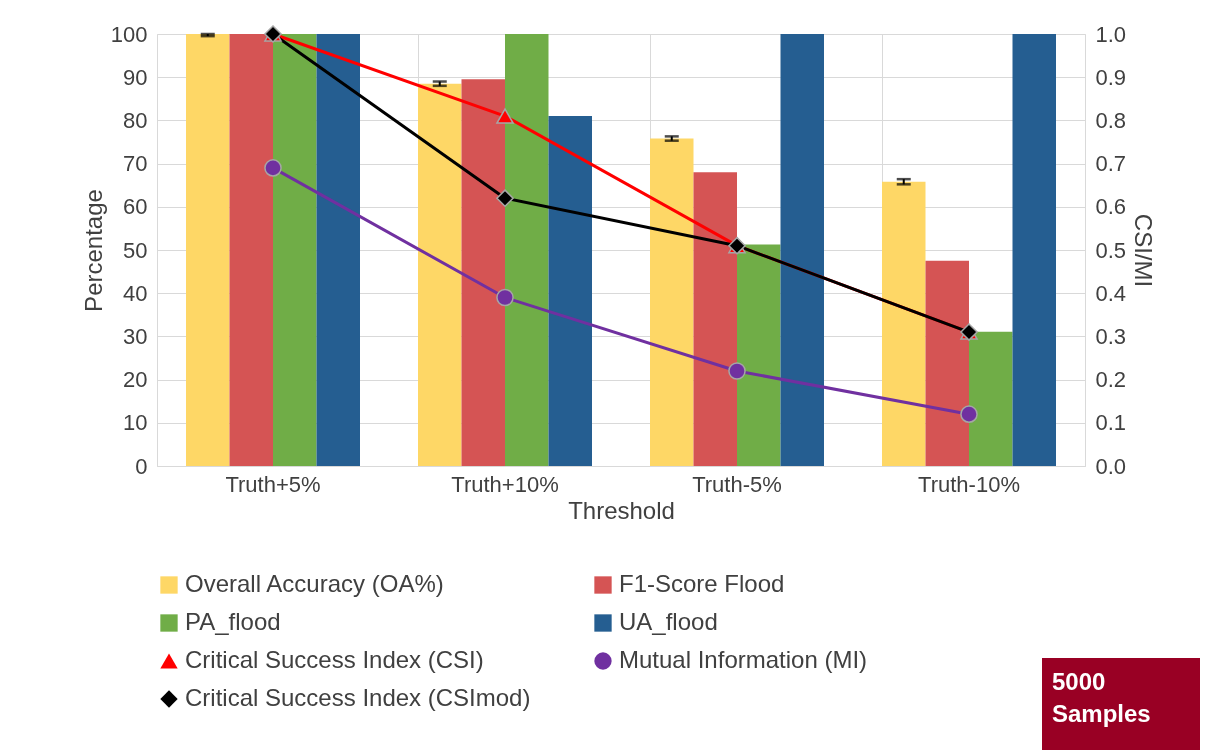 This screenshot has height=750, width=1220. What do you see at coordinates (621, 510) in the screenshot?
I see `x-axis-title: Threshold` at bounding box center [621, 510].